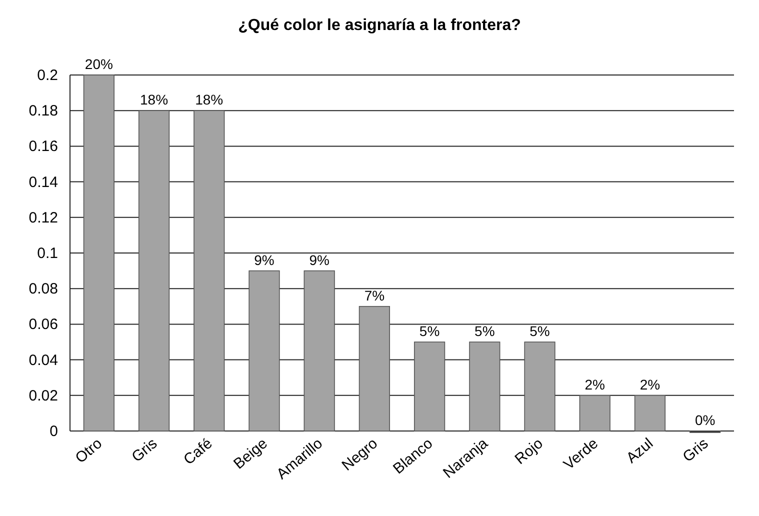 The height and width of the screenshot is (516, 759). What do you see at coordinates (47, 253) in the screenshot?
I see `y-tick-label: 0.1` at bounding box center [47, 253].